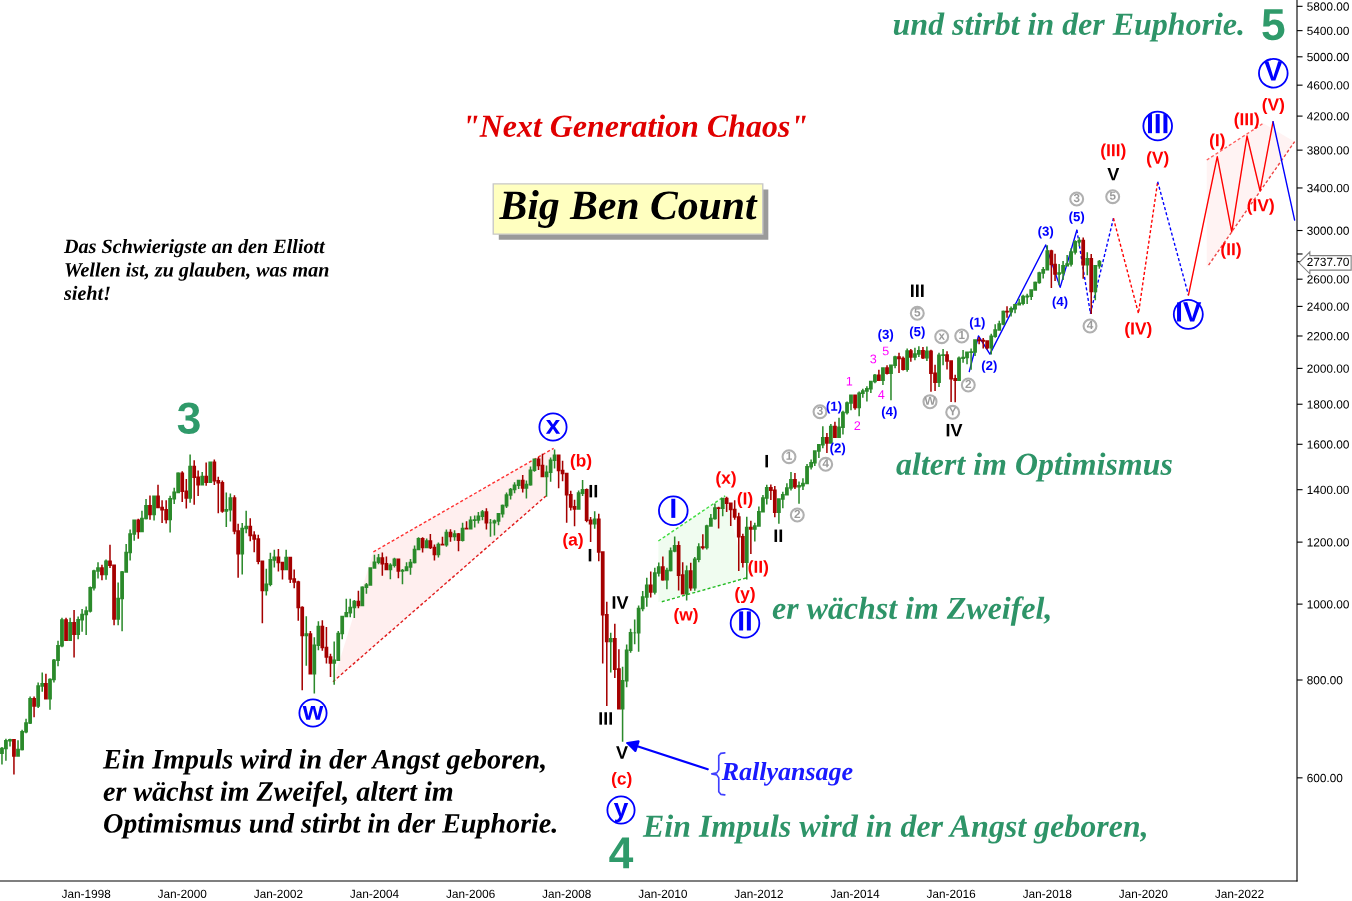 This screenshot has height=901, width=1352. What do you see at coordinates (573, 541) in the screenshot?
I see `annotation: (a)` at bounding box center [573, 541].